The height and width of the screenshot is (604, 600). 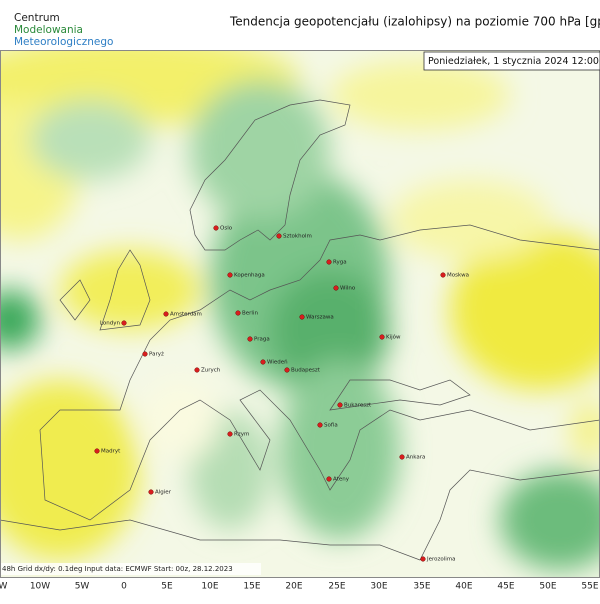 I want to click on city-label: Wiedeń, so click(x=277, y=362).